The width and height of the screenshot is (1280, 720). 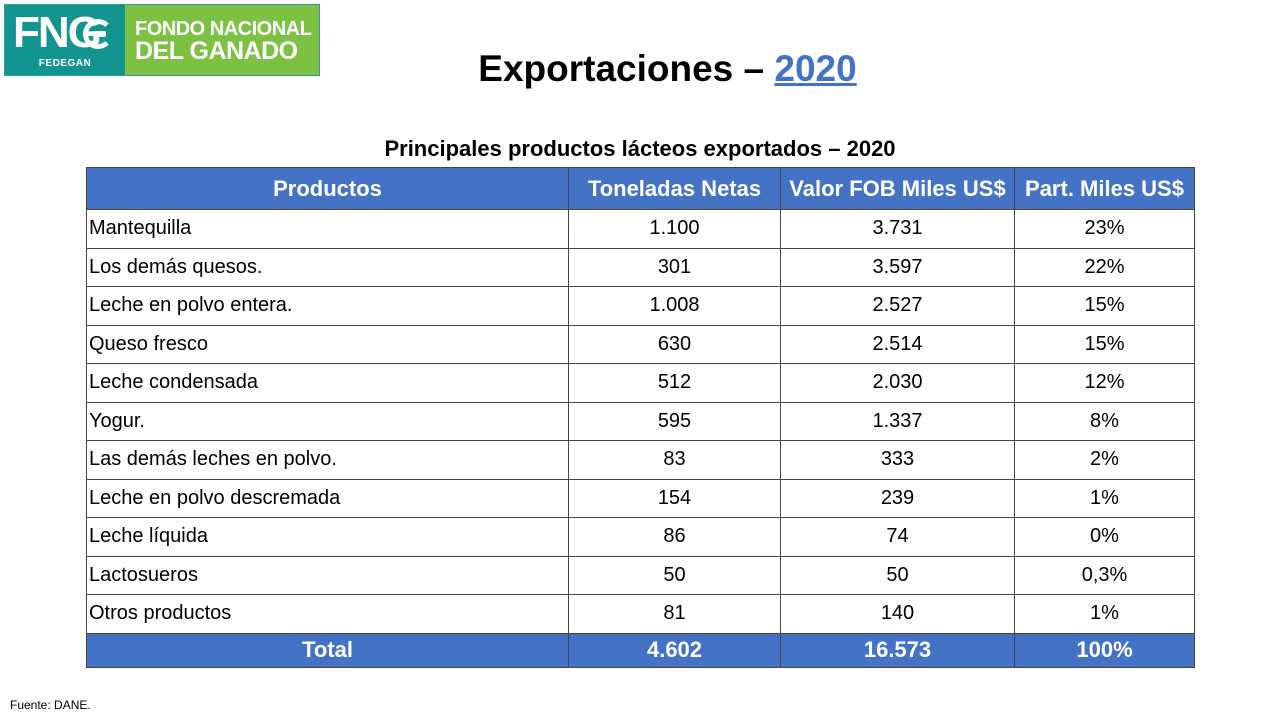 I want to click on value-cell: 140, so click(x=897, y=614).